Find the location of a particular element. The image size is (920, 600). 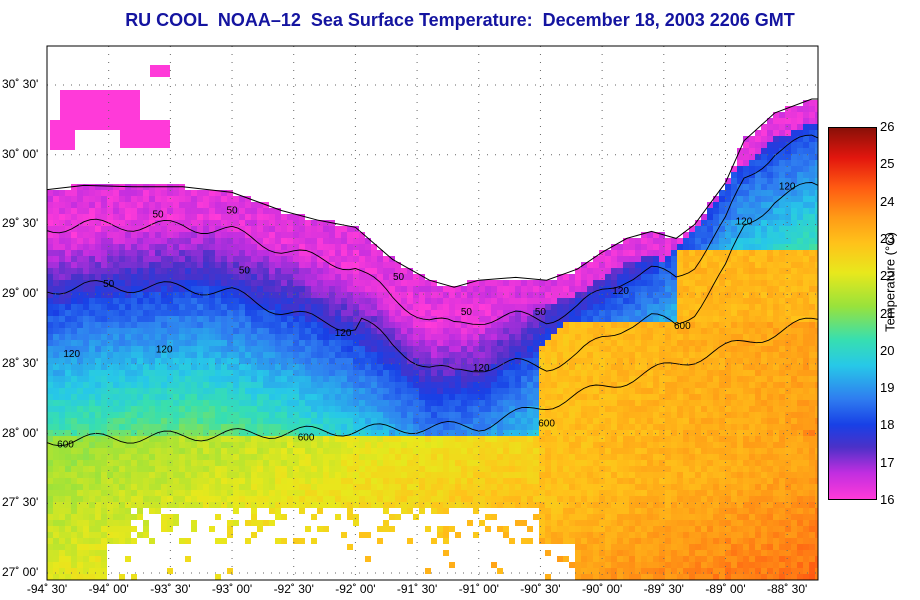

colorbar-tick-label: 21 is located at coordinates (887, 313).